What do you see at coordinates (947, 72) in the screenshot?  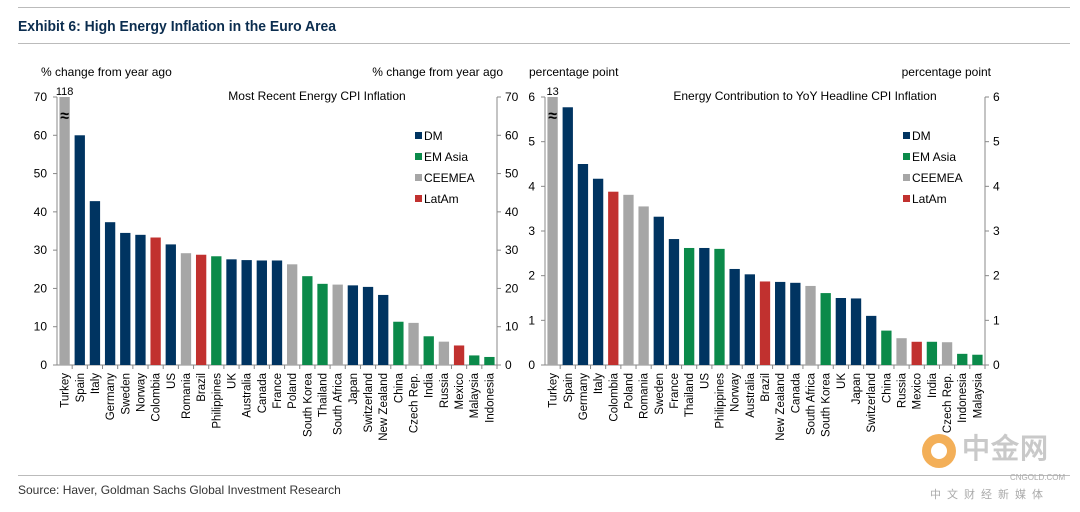 I see `y-axis-label-right: percentage point` at bounding box center [947, 72].